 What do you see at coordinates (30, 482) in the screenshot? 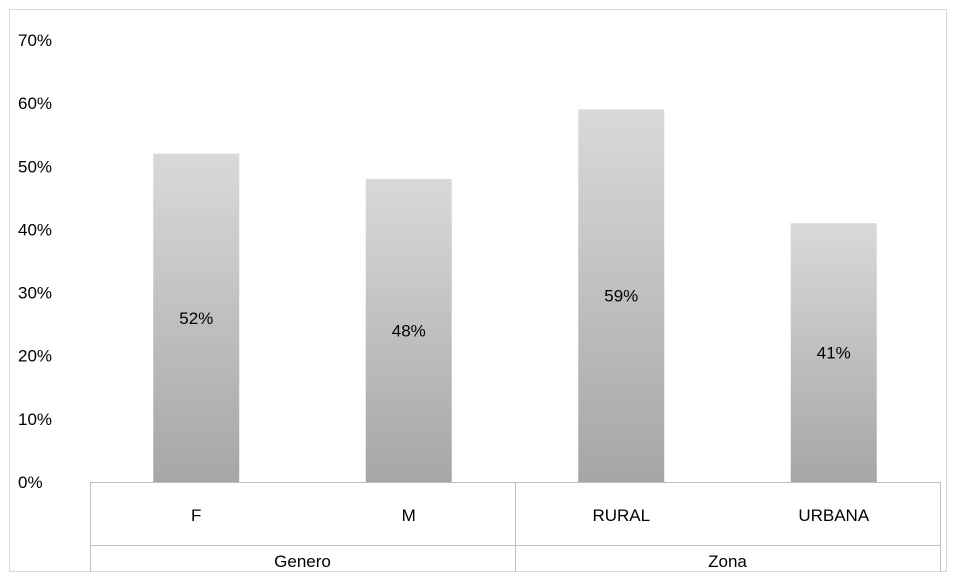
I see `y-tick-label: 0%` at bounding box center [30, 482].